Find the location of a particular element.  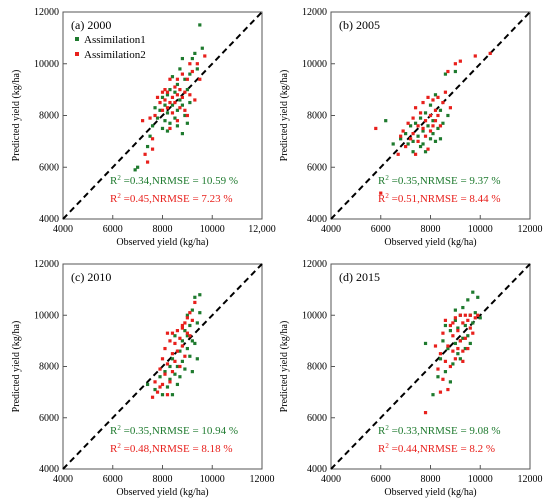

stats-assimilation1: R2 =0.35,NRMSE = 9.37 % is located at coordinates (439, 180).